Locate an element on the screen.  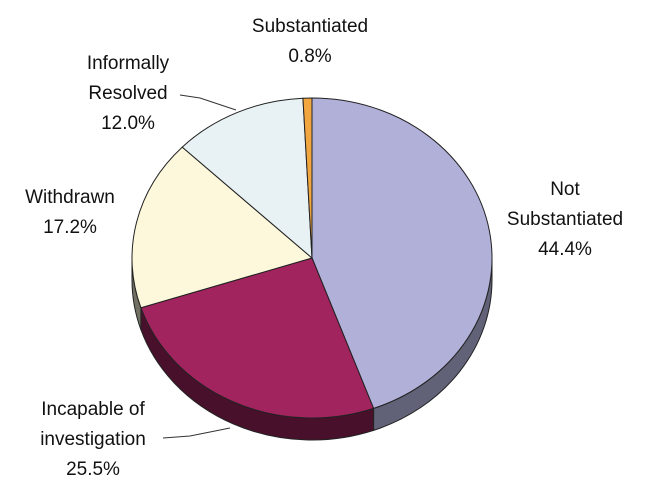
slice-label: Not Substantiated 44.4% is located at coordinates (565, 220).